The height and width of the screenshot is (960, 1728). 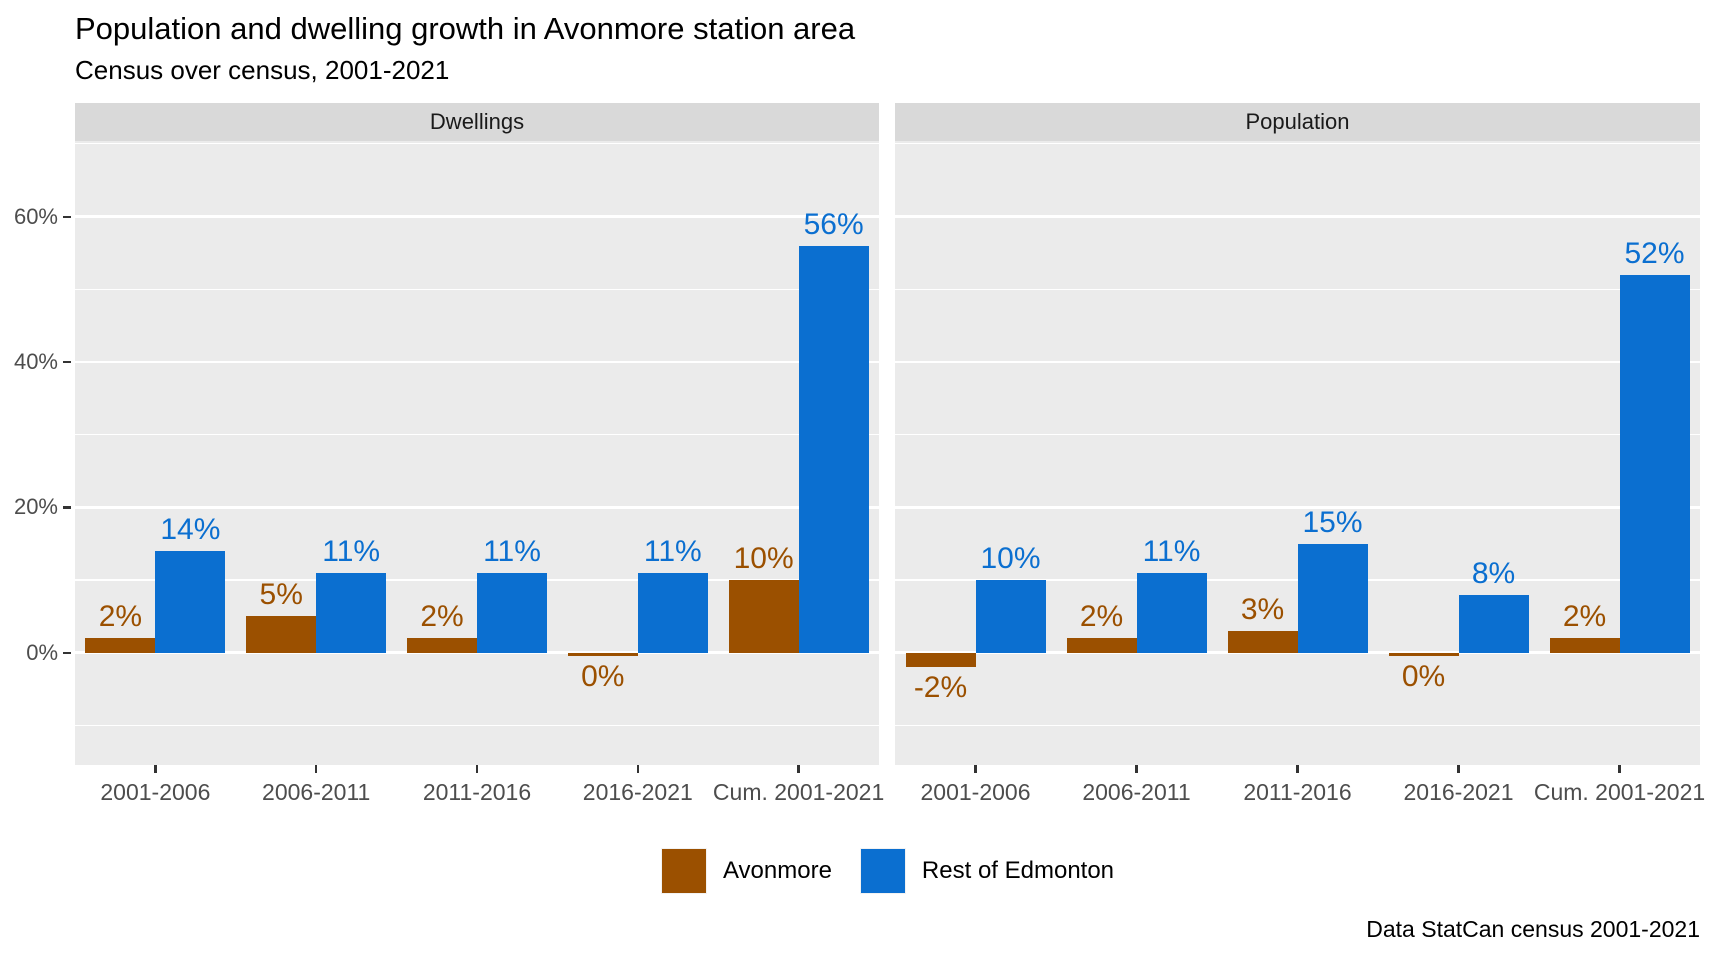 What do you see at coordinates (1423, 654) in the screenshot?
I see `bar-population-avonmore-2016-2021` at bounding box center [1423, 654].